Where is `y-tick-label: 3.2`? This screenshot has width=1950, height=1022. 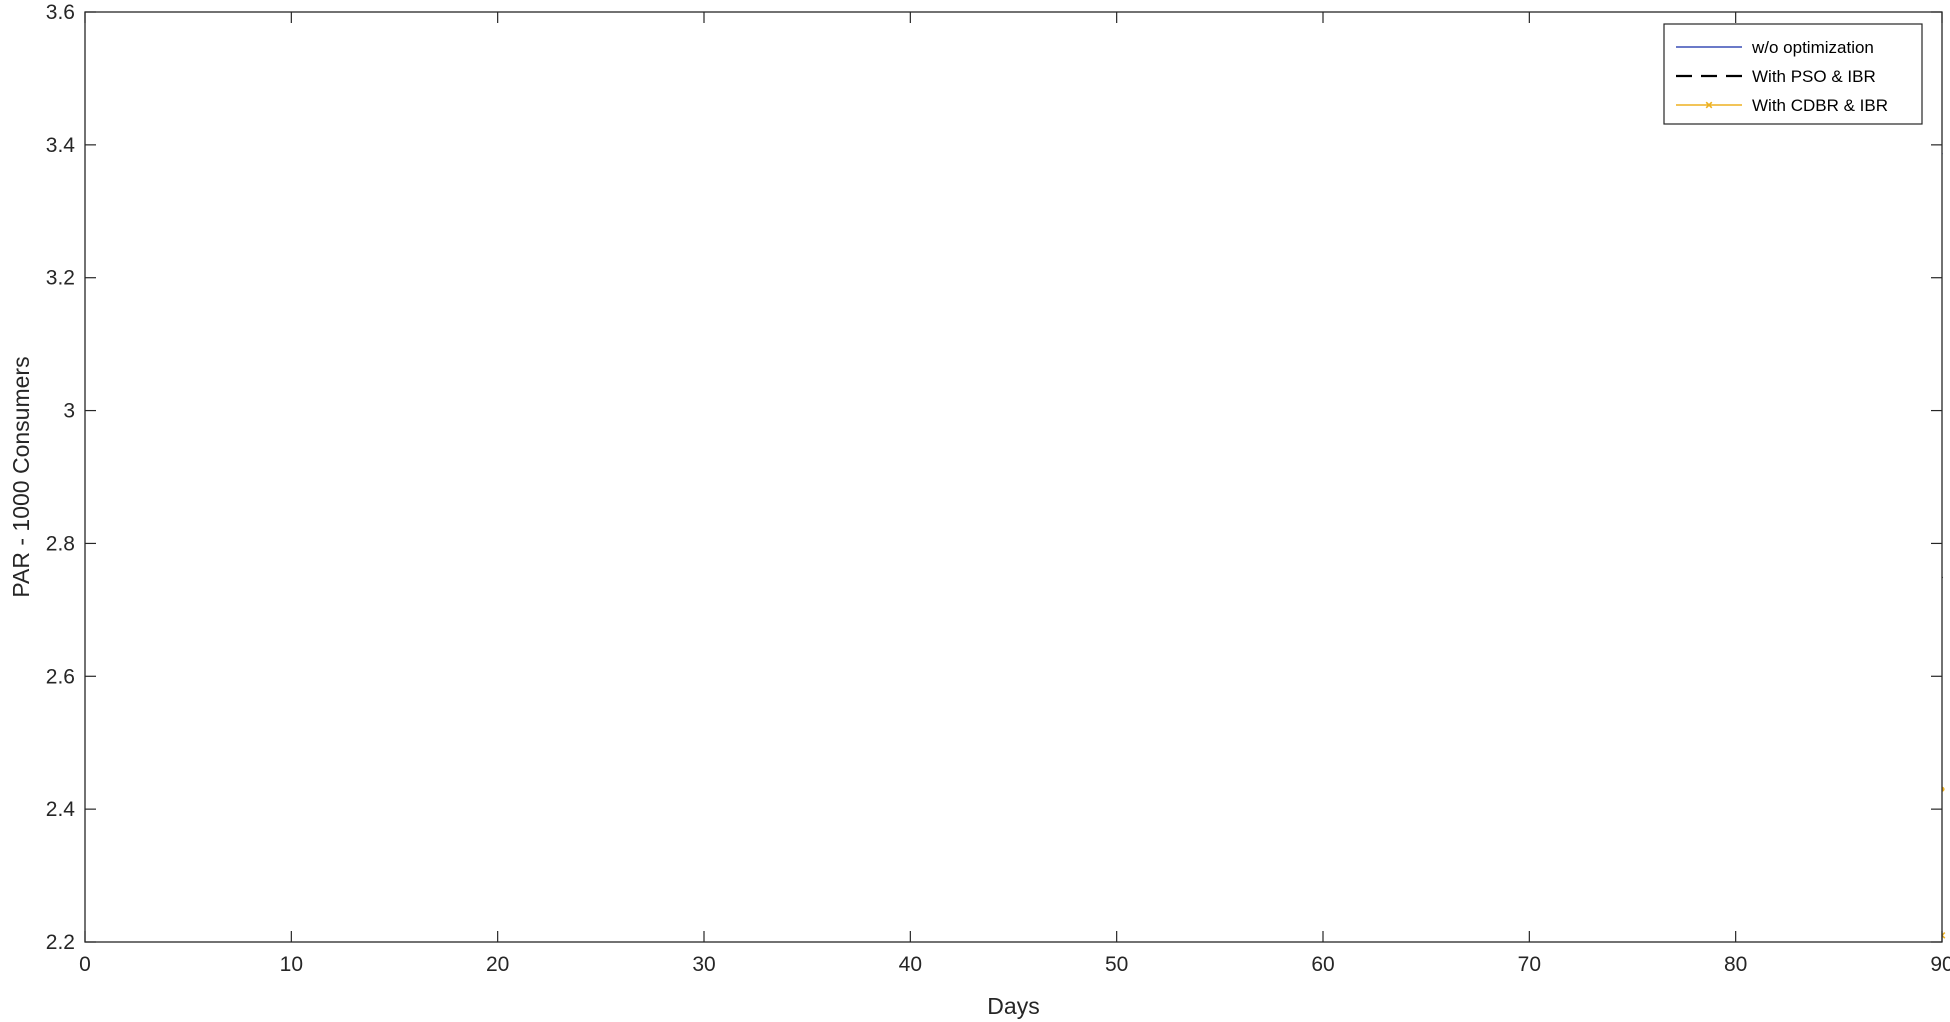
y-tick-label: 3.2 is located at coordinates (60, 278).